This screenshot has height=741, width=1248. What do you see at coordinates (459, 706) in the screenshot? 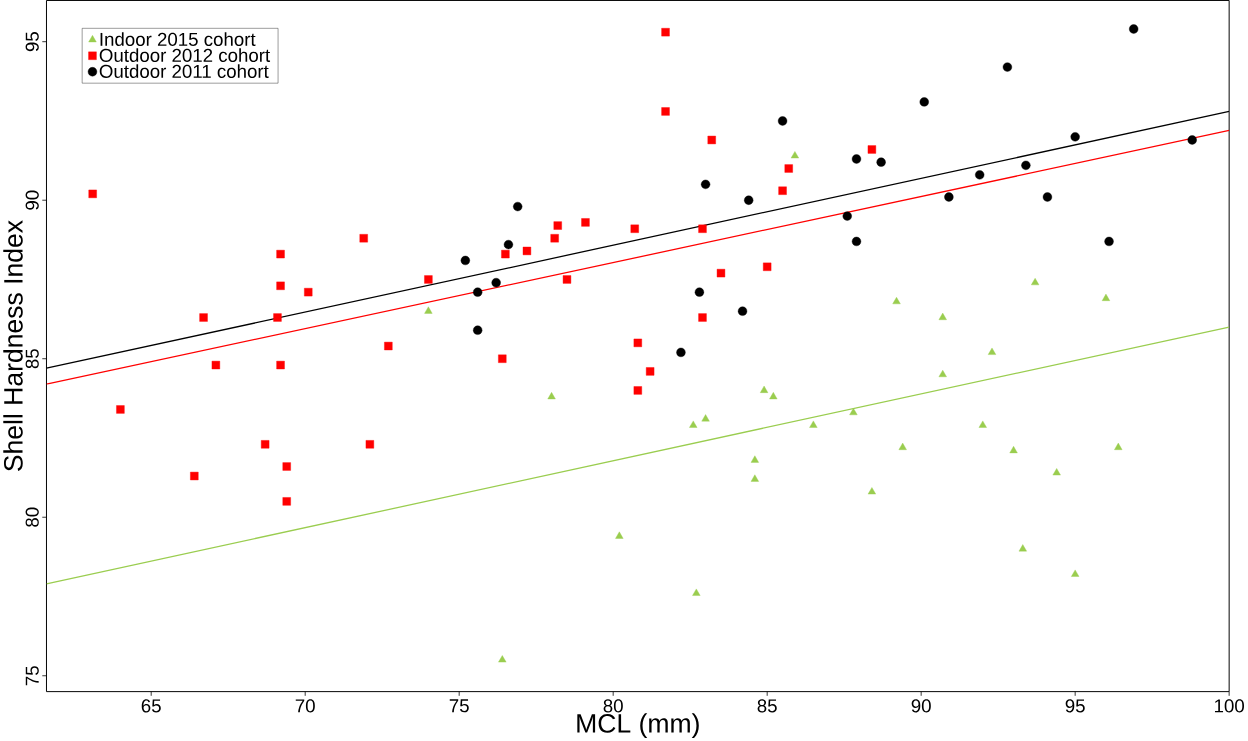
I see `x-tick-label: 75` at bounding box center [459, 706].